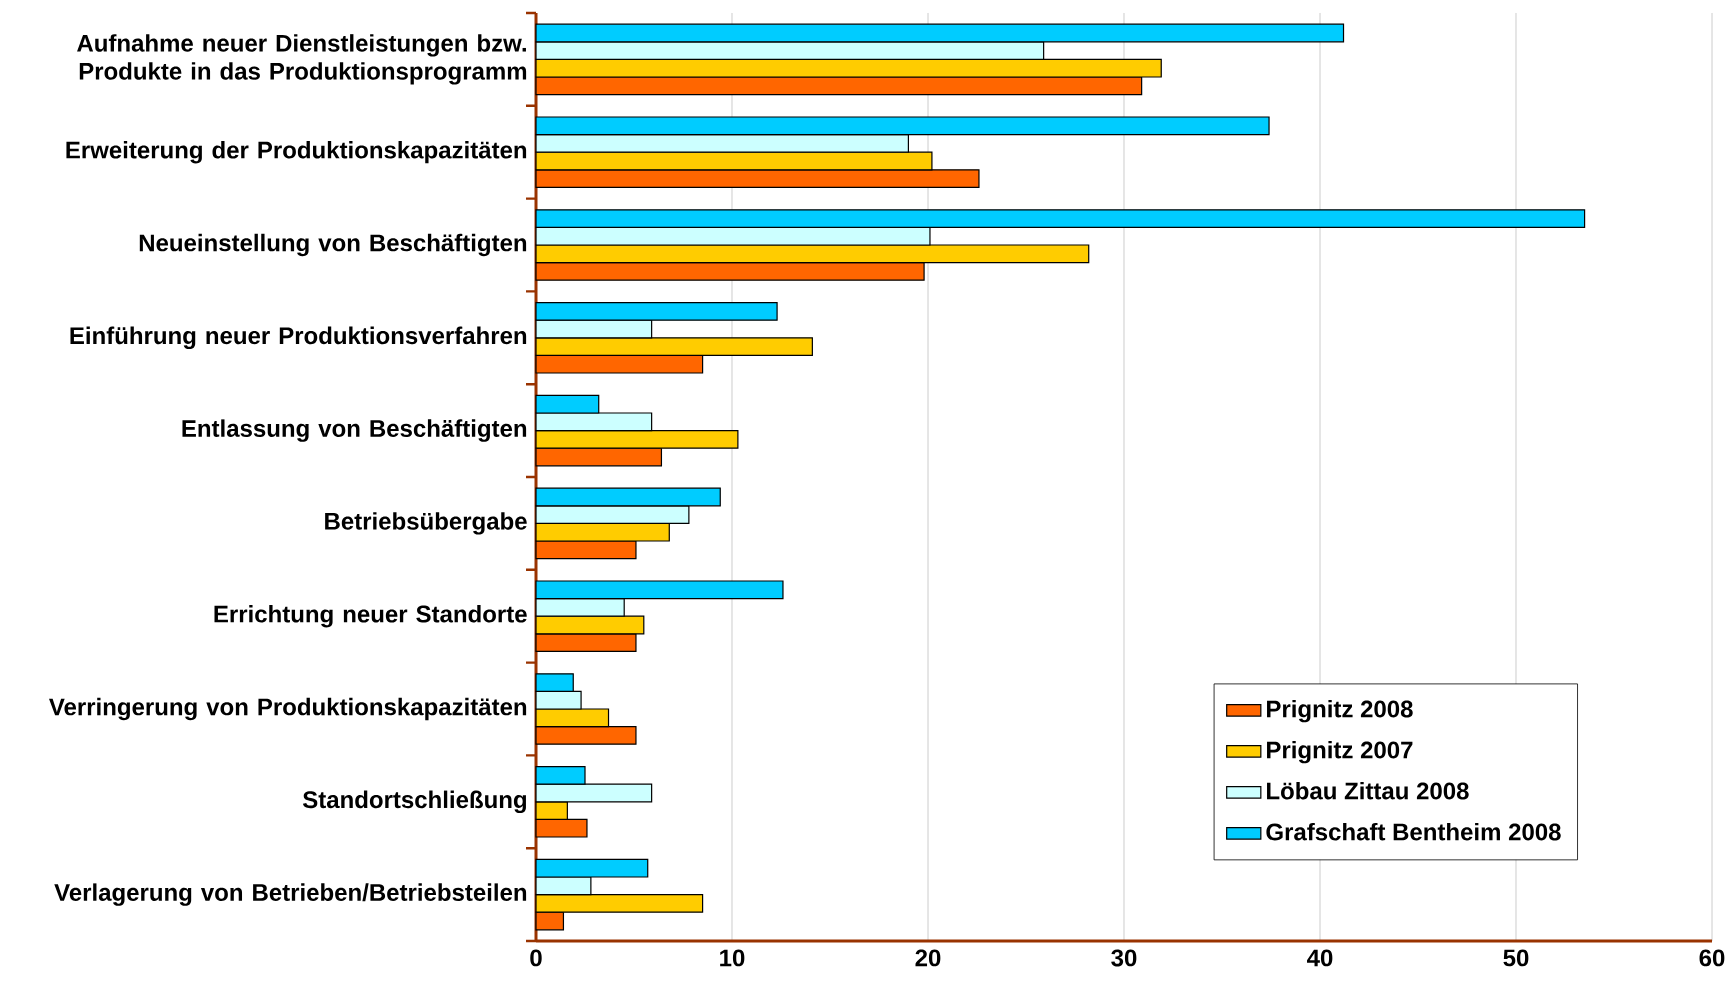 This screenshot has height=994, width=1730. Describe the element at coordinates (1712, 958) in the screenshot. I see `x-tick-label: 60` at that location.